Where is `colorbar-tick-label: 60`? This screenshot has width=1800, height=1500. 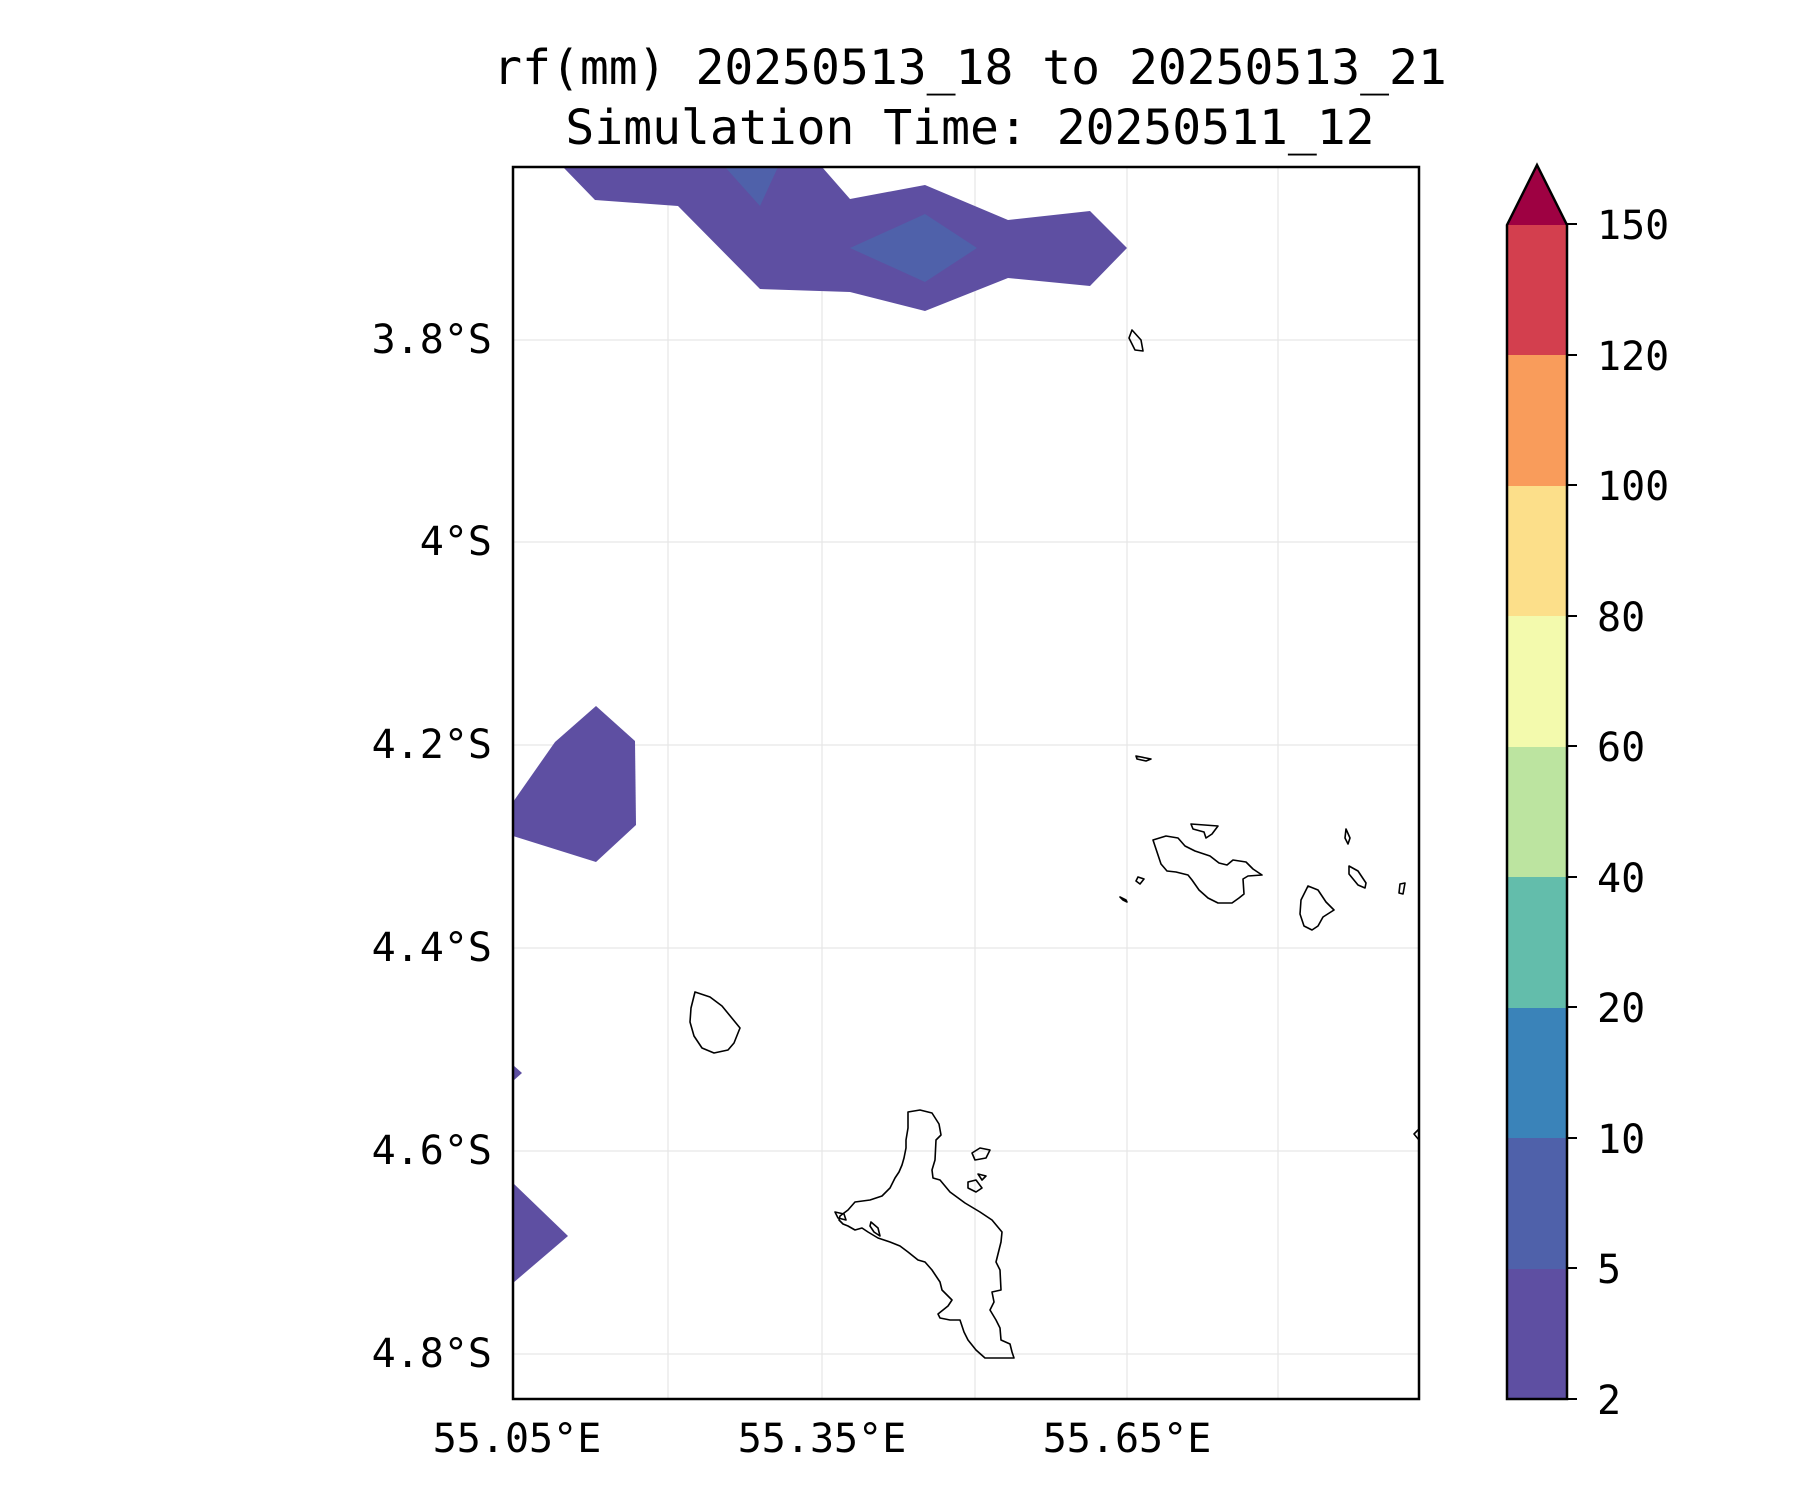
colorbar-tick-label: 60 is located at coordinates (1621, 748).